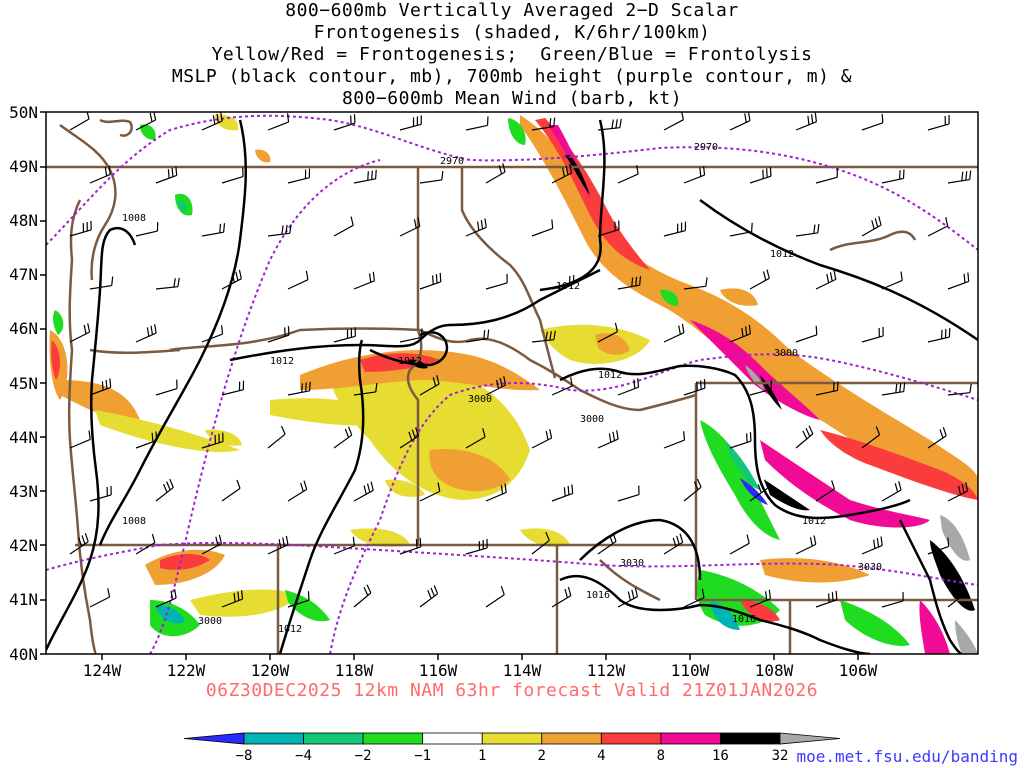 The height and width of the screenshot is (768, 1024). I want to click on lon-label-108W: 108W, so click(774, 670).